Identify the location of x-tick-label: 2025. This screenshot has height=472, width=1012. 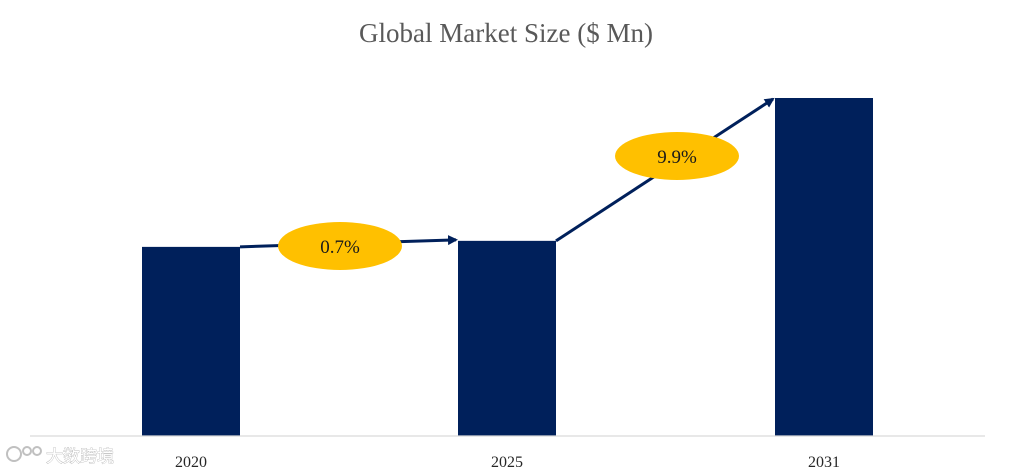
(507, 462).